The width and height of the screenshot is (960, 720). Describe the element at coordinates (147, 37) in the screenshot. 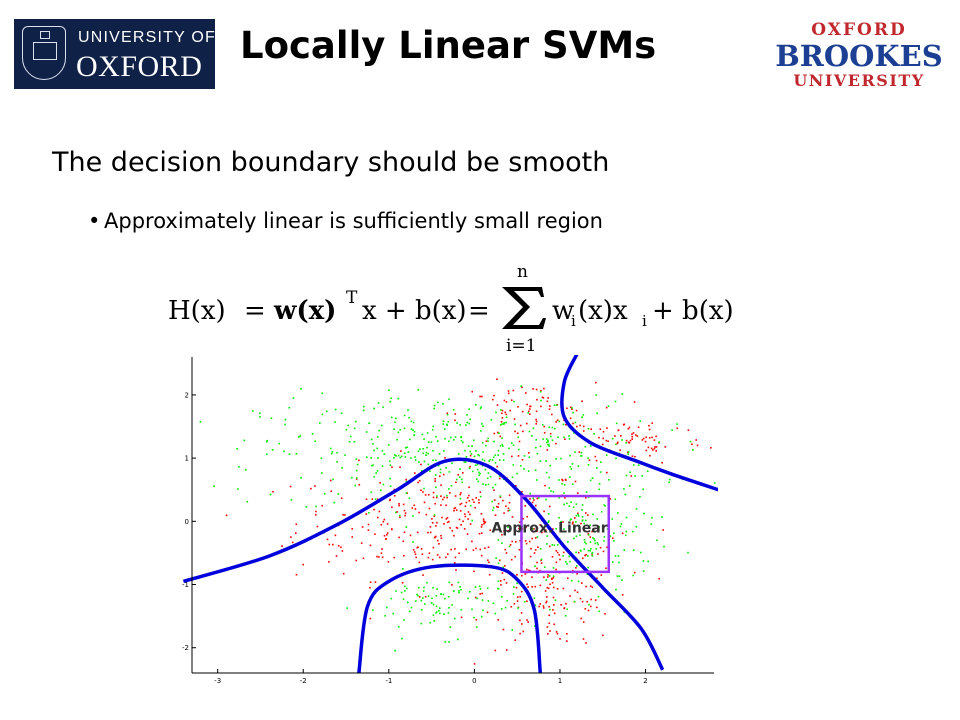

I see `oxford-logo-line1: UNIVERSITY OF` at that location.